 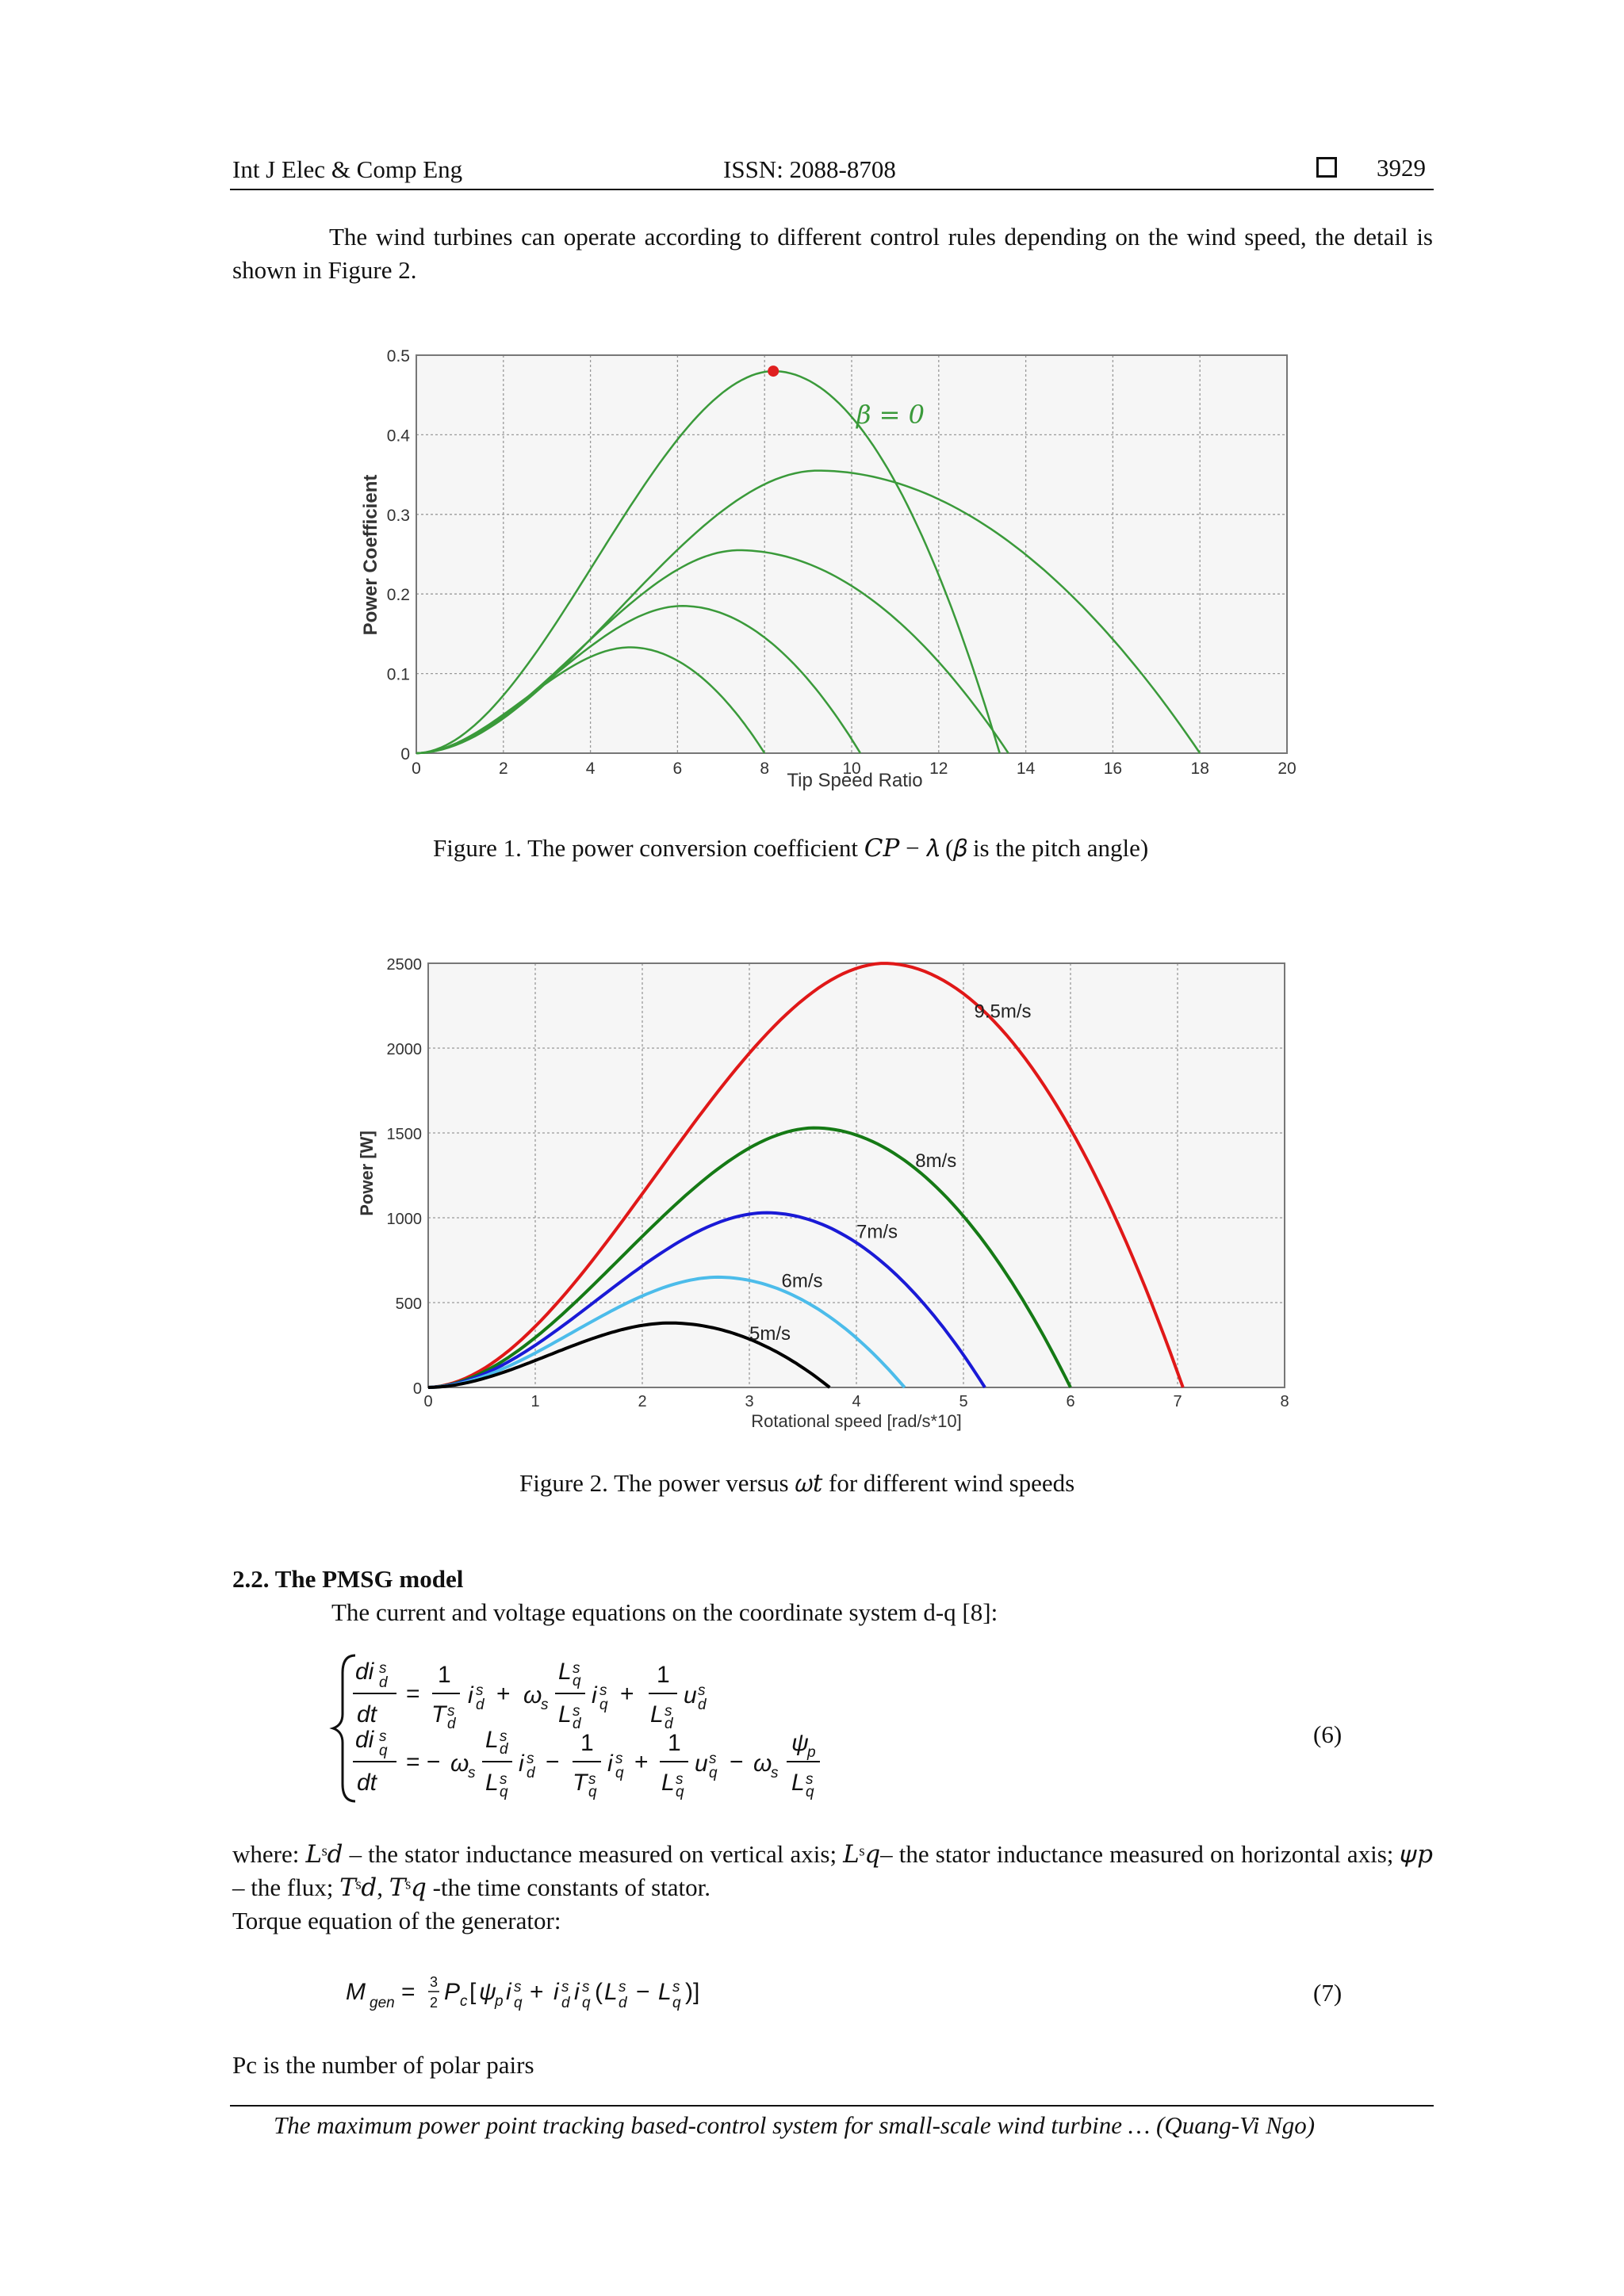 I want to click on x-tick-label: 5, so click(x=963, y=1401).